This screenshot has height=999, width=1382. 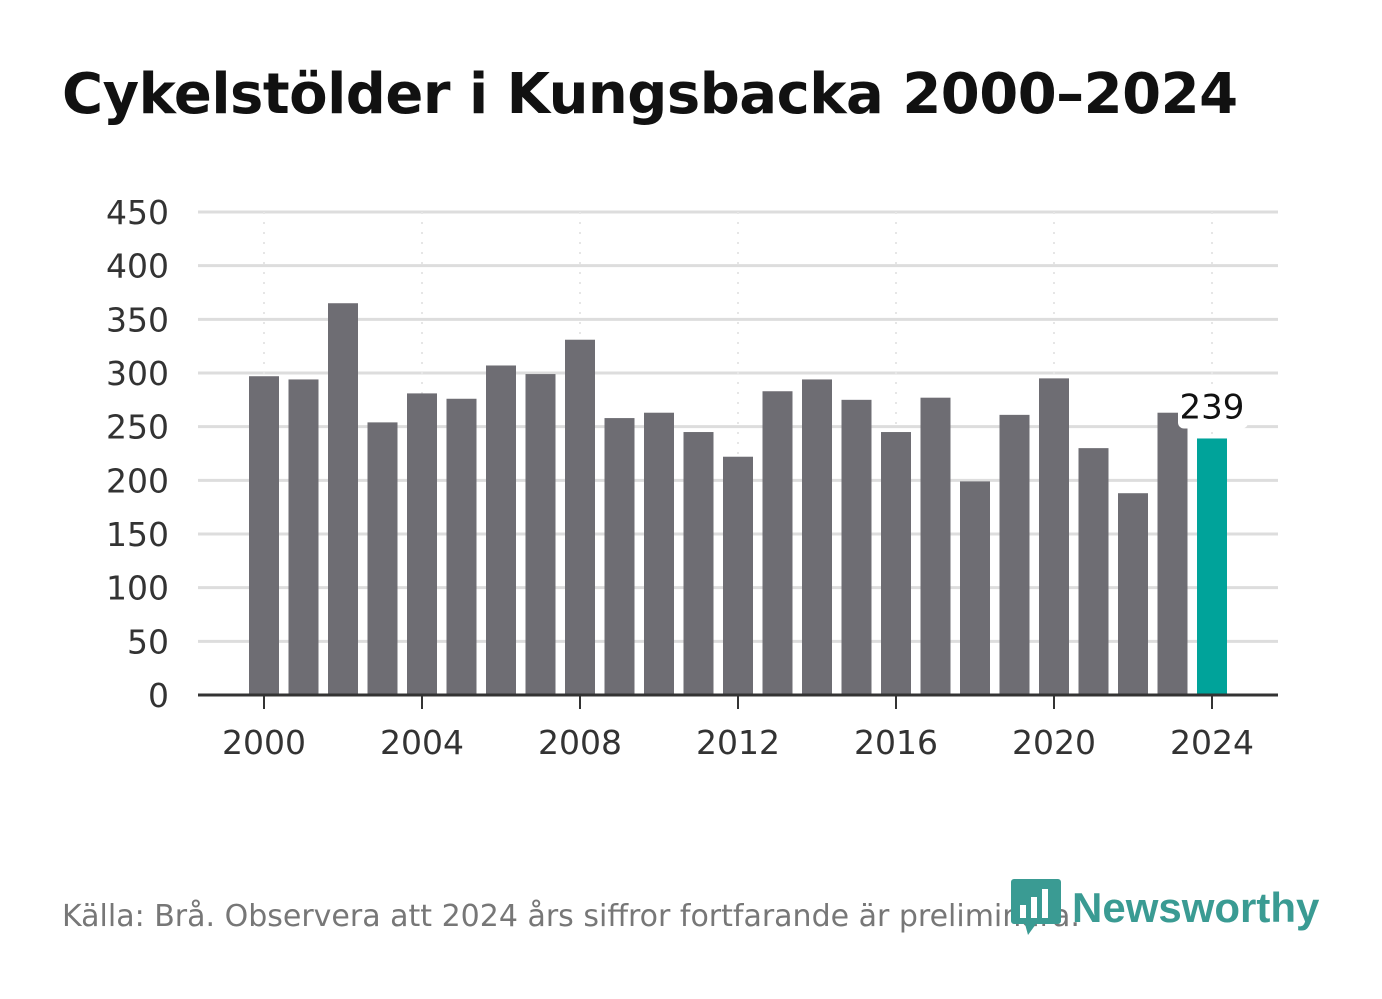 I want to click on y-tick-label-450: 450, so click(x=137, y=212).